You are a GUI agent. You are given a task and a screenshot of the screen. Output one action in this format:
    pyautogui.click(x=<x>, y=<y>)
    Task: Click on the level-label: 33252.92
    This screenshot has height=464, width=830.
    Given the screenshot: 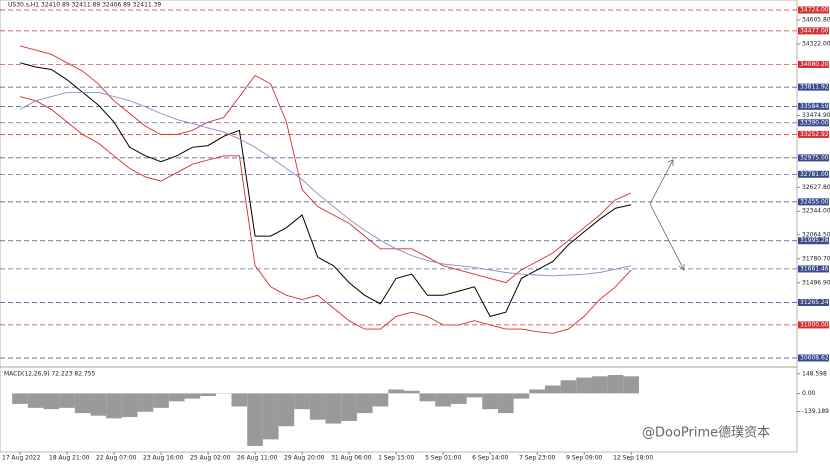 What is the action you would take?
    pyautogui.click(x=814, y=134)
    